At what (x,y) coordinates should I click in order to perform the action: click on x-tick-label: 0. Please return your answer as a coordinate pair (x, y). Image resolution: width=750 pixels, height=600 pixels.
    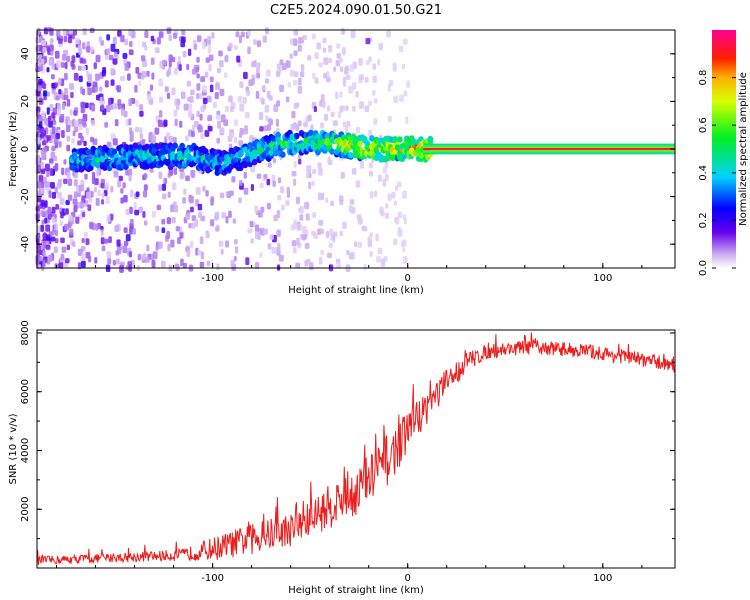
    Looking at the image, I should click on (408, 278).